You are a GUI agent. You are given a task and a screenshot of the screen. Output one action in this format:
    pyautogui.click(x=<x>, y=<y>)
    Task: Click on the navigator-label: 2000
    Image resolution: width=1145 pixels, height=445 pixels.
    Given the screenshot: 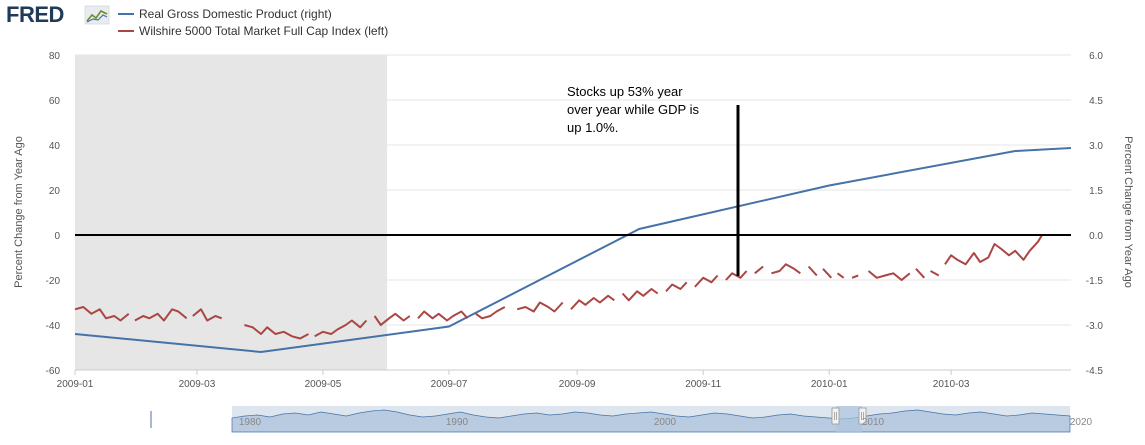 What is the action you would take?
    pyautogui.click(x=665, y=422)
    